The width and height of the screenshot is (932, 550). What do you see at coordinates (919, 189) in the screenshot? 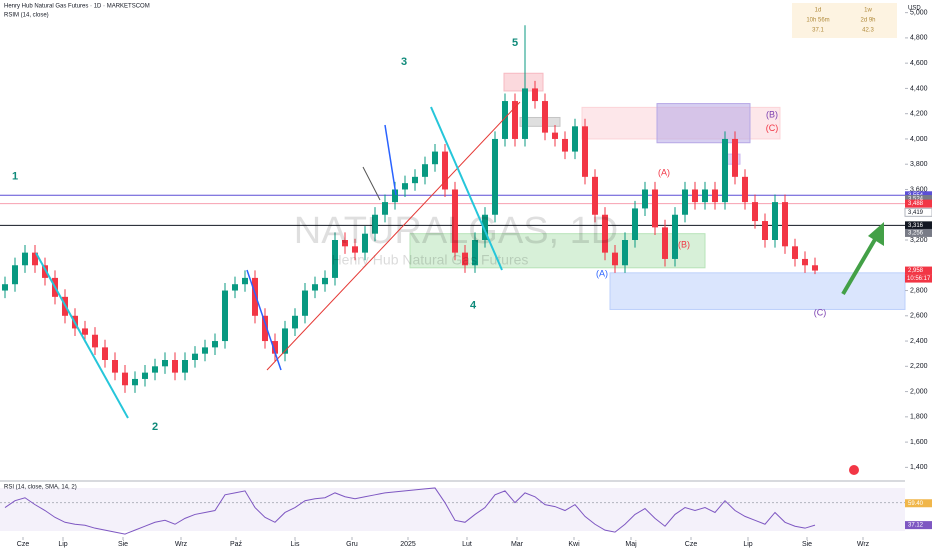
I see `y-tick-label: 3,600` at bounding box center [919, 189].